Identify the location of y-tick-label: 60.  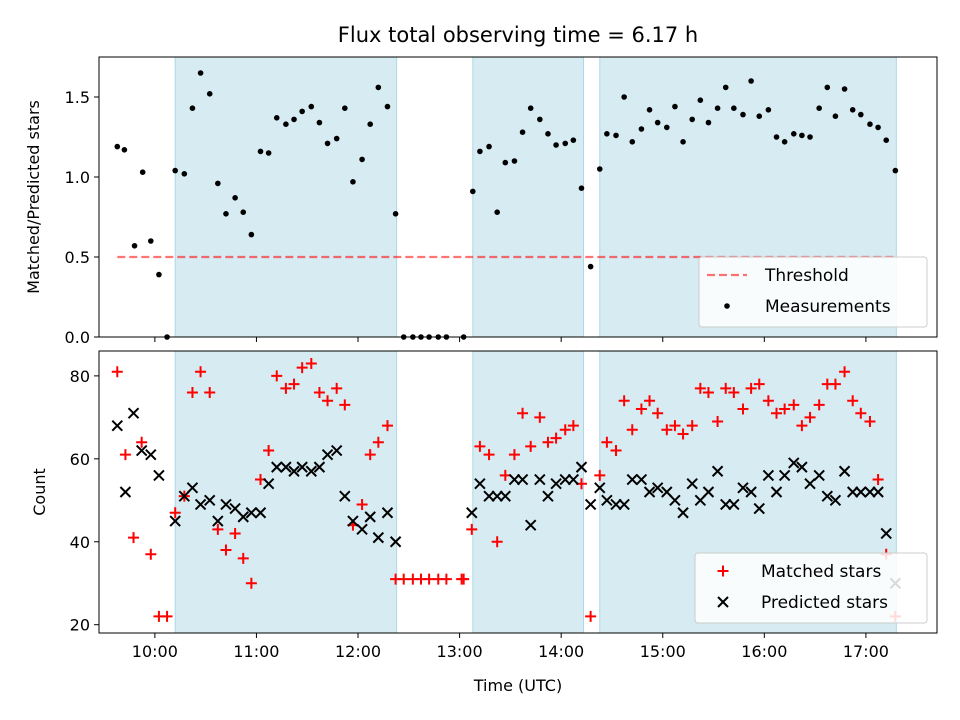
(80, 459).